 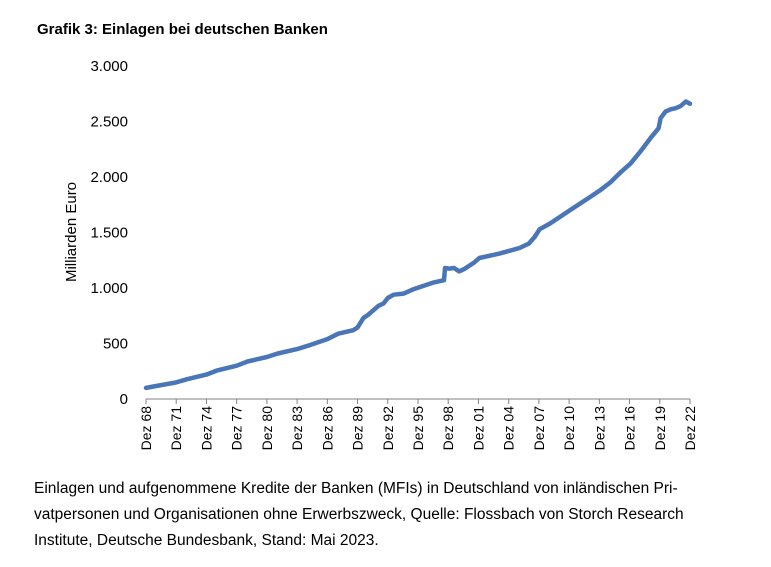 What do you see at coordinates (146, 428) in the screenshot?
I see `x-tick-label: Dez 68` at bounding box center [146, 428].